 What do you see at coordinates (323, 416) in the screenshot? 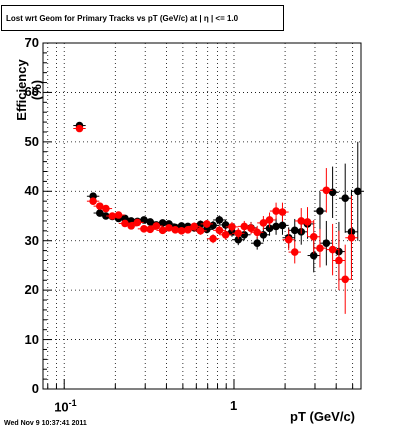
I see `x-axis-label: pT (GeV/c)` at bounding box center [323, 416].